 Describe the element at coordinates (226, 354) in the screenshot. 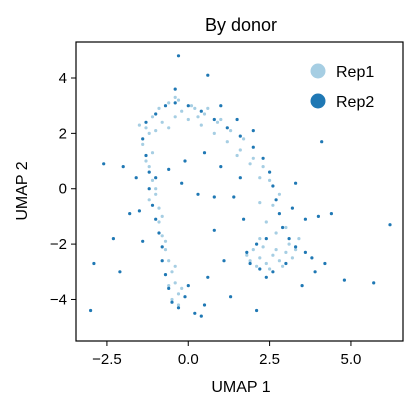

I see `x-axis: −2.5 0.0 2.5 5.0` at that location.